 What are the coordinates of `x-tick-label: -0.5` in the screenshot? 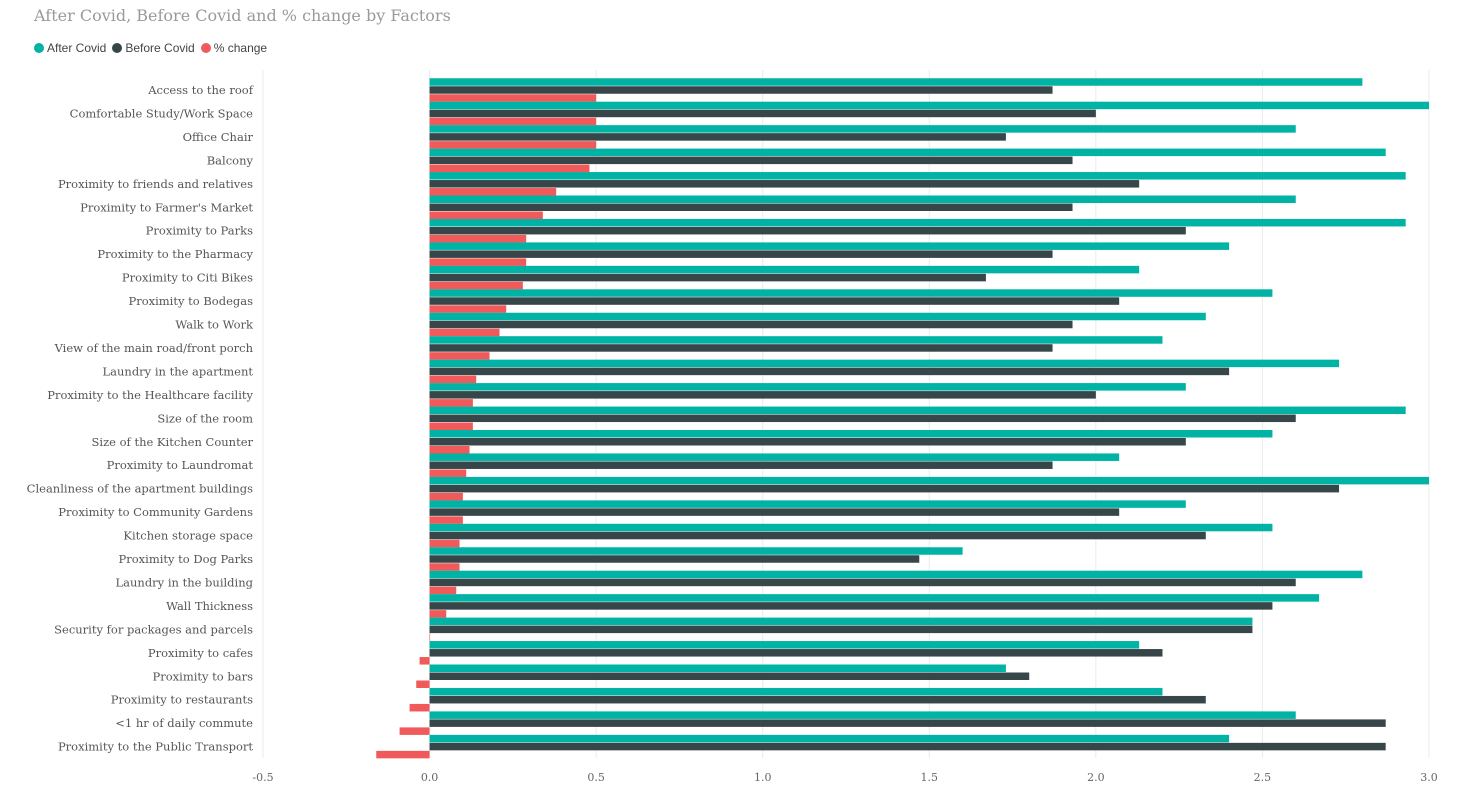 It's located at (262, 777).